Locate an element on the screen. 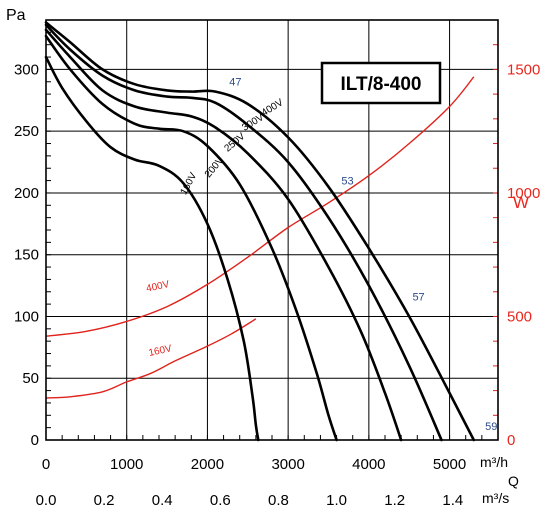  x-secondary-tick-label: 0.4 is located at coordinates (162, 500).